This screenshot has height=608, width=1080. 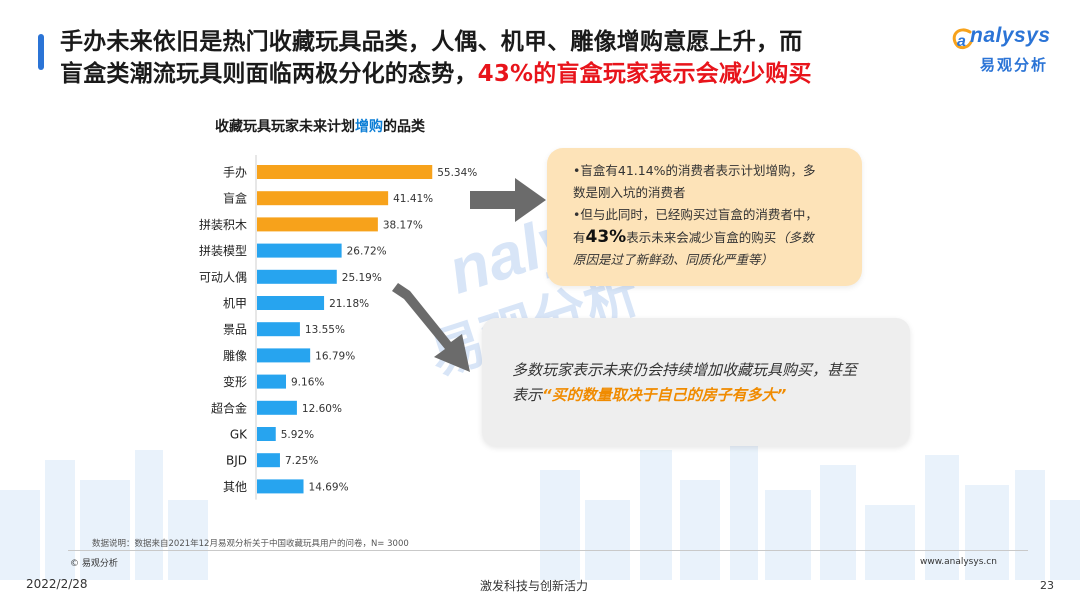 I want to click on callout-bottom-quote: “买的数量取决于自己的房子有多大”, so click(x=664, y=395).